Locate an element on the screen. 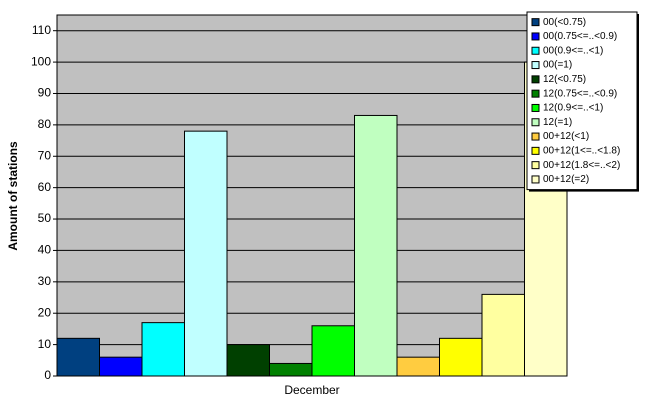 The image size is (667, 415). legend-label: 12(<0.75) is located at coordinates (564, 79).